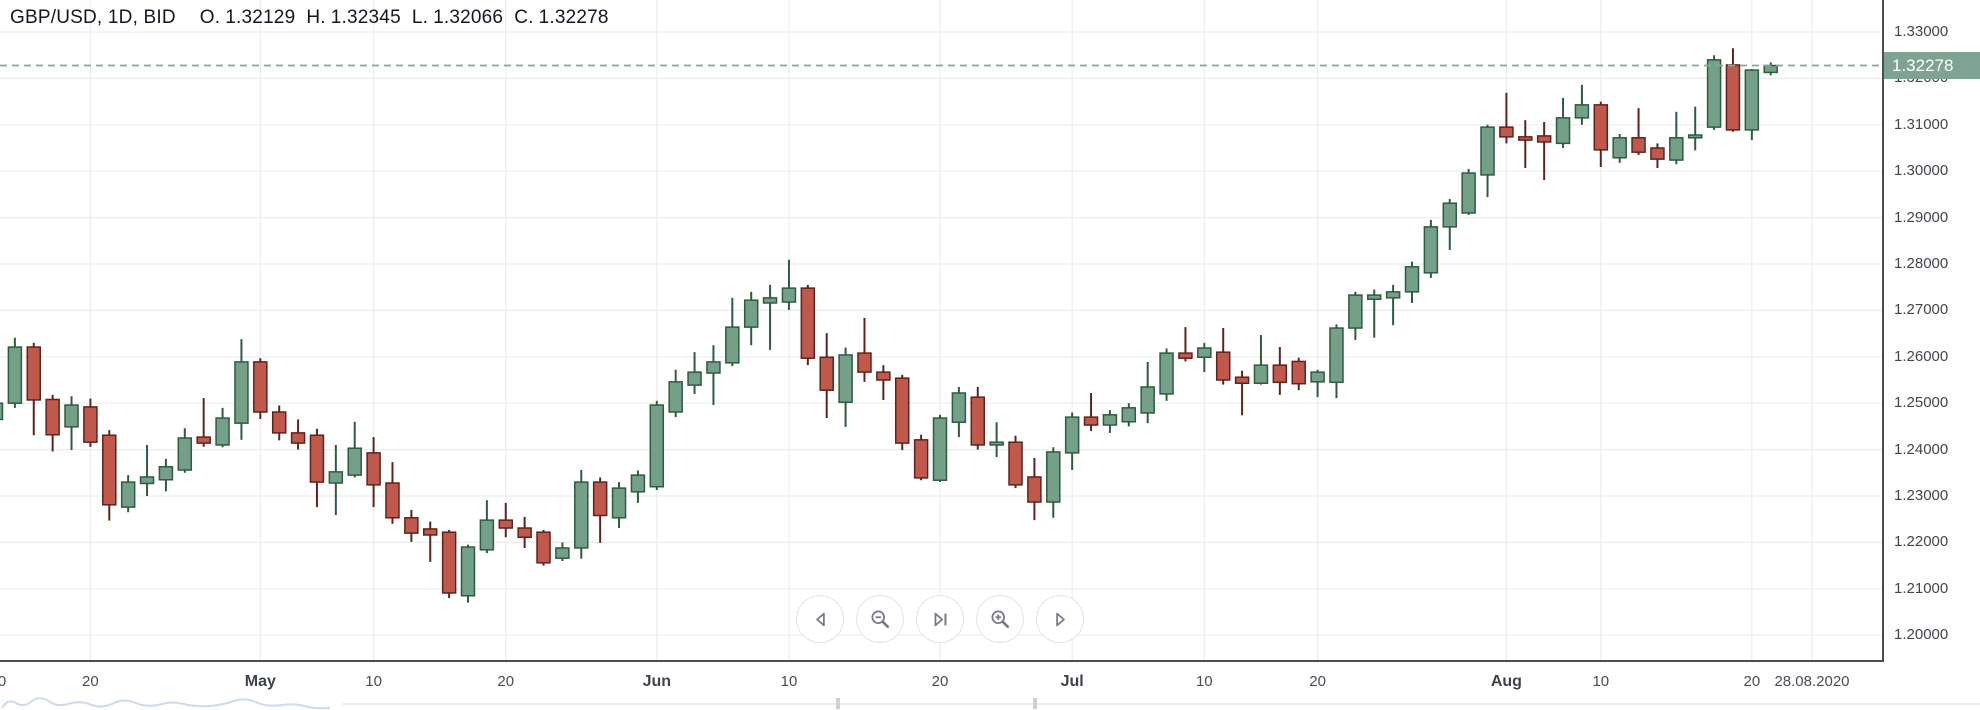  Describe the element at coordinates (1921, 124) in the screenshot. I see `price-axis-label: 1.31000` at that location.